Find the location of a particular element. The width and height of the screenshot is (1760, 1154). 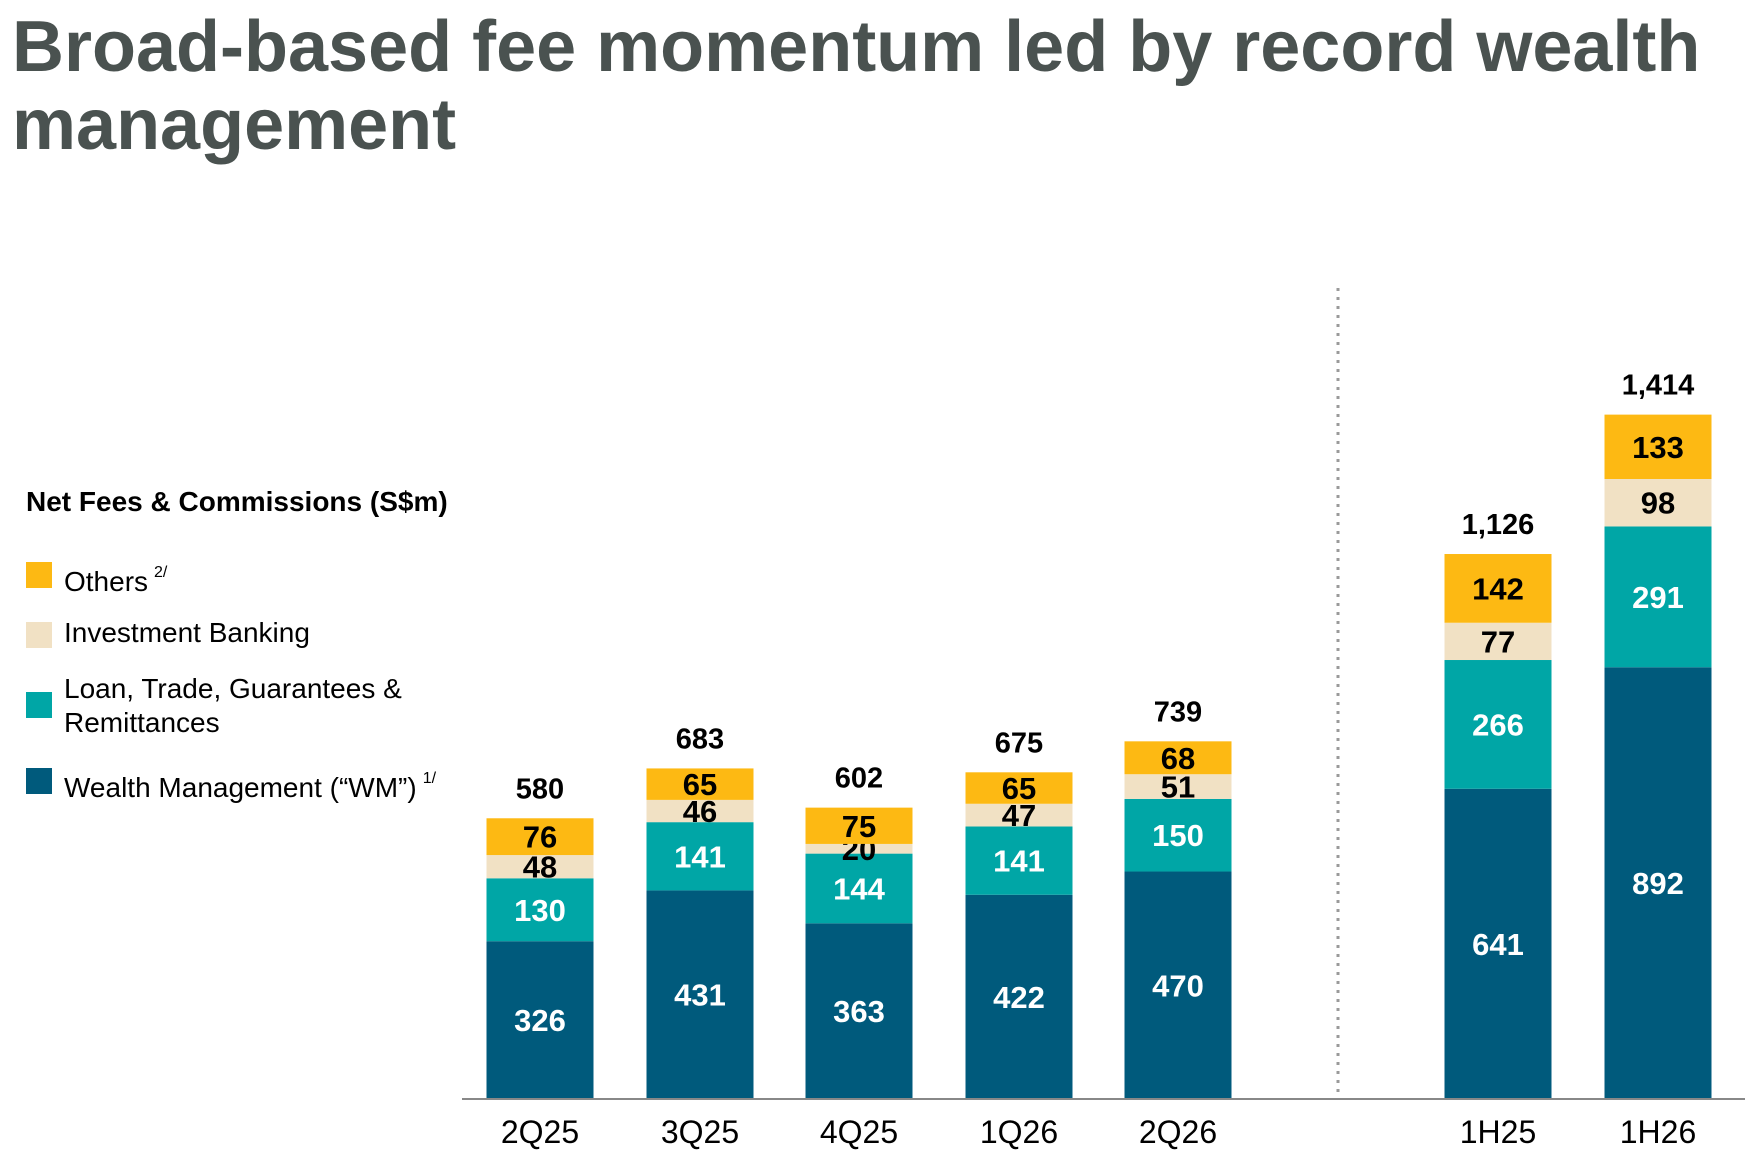

legend-swatch-investment-banking is located at coordinates (39, 635).